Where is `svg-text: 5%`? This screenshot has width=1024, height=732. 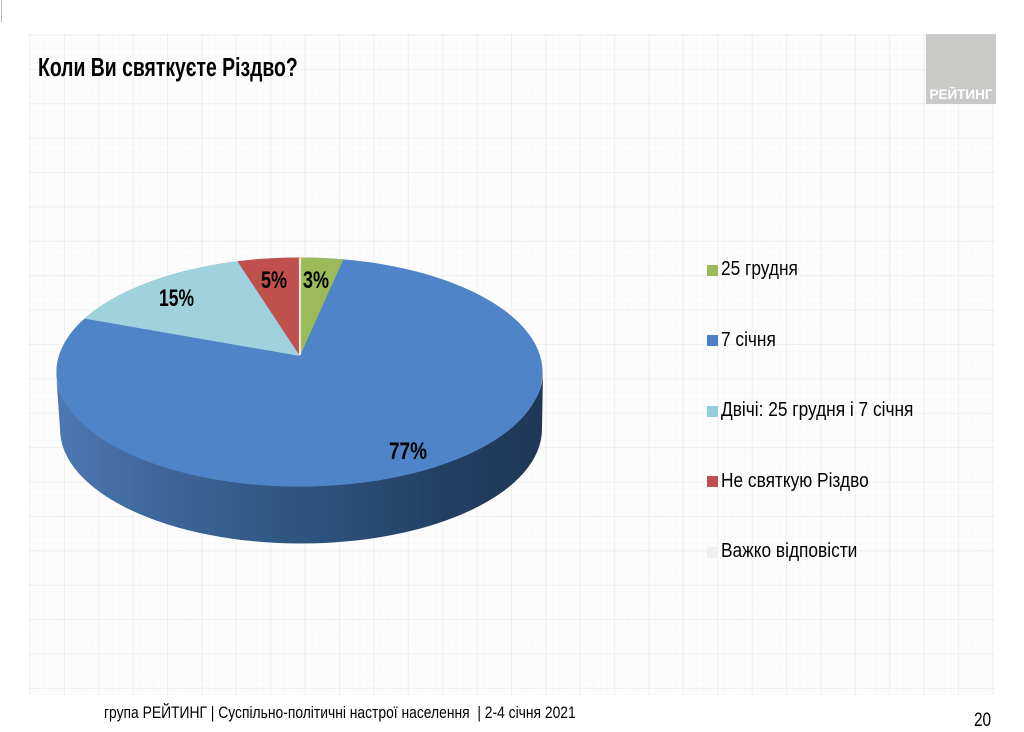
svg-text: 5% is located at coordinates (274, 280).